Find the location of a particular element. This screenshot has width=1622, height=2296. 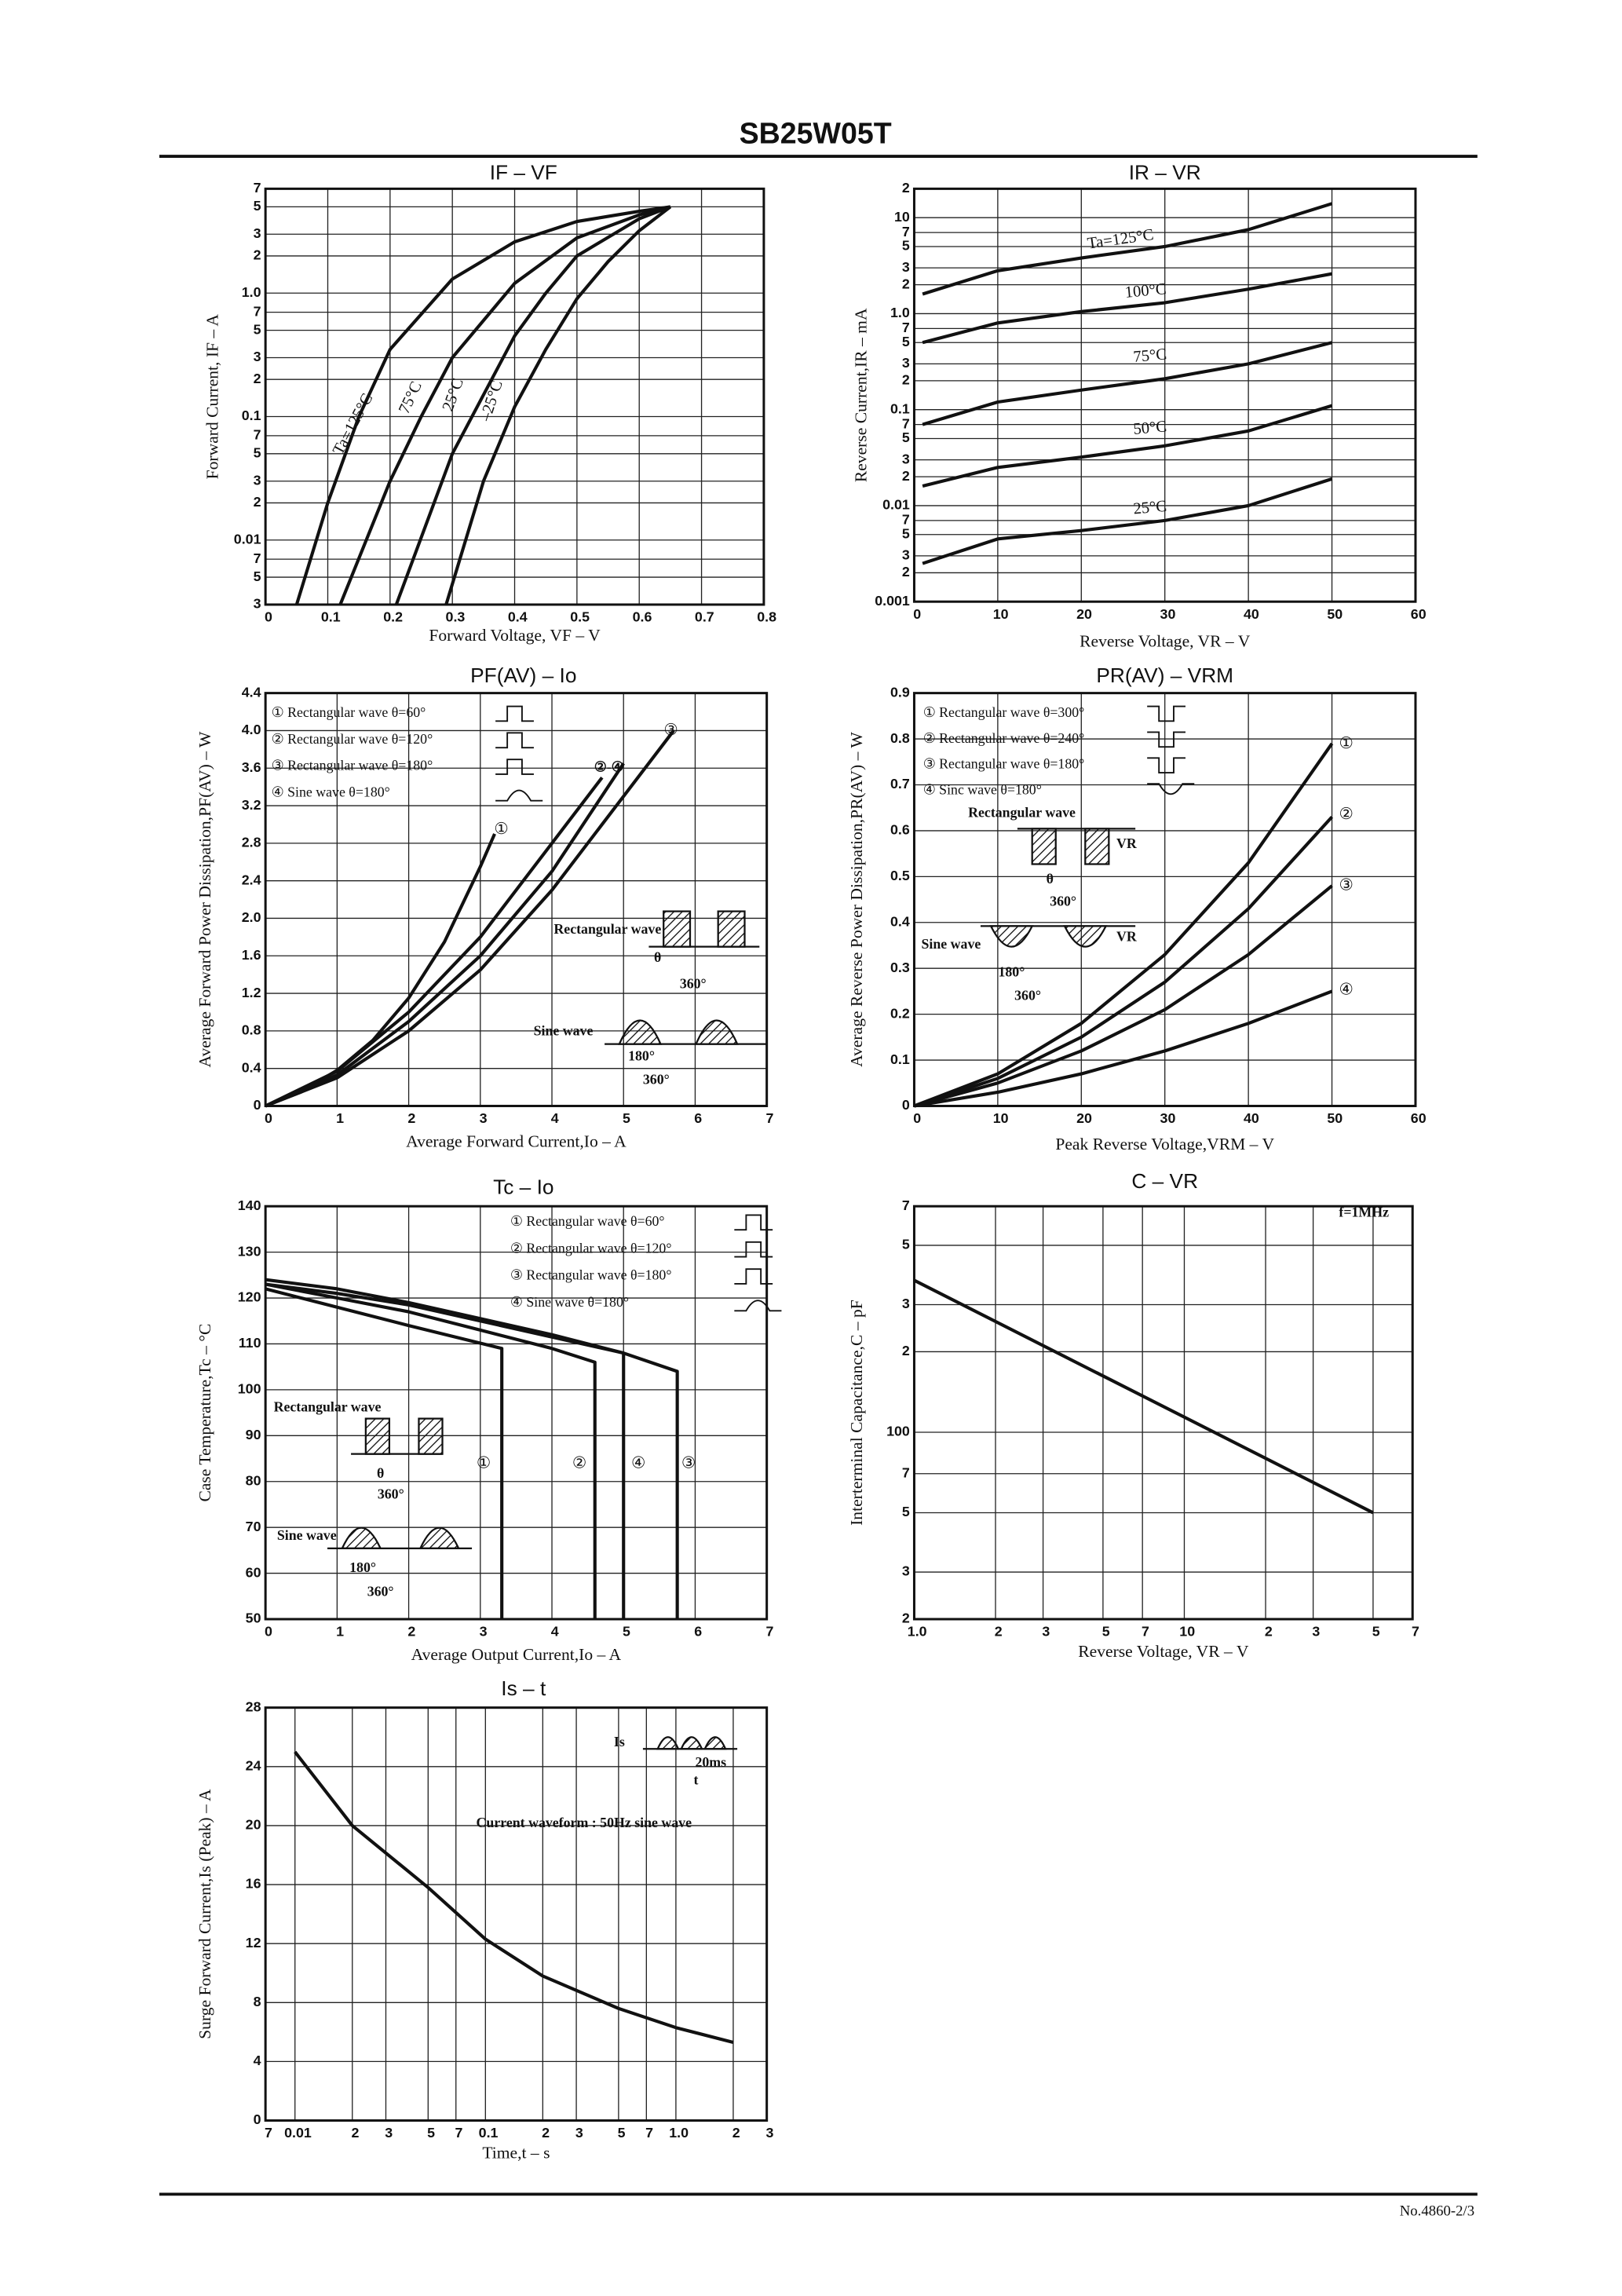

y-tick-label: 20 is located at coordinates (254, 1825).